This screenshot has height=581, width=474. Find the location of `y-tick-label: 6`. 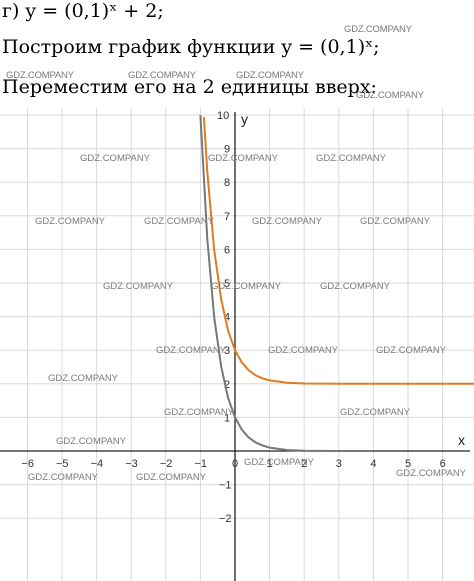

y-tick-label: 6 is located at coordinates (227, 250).